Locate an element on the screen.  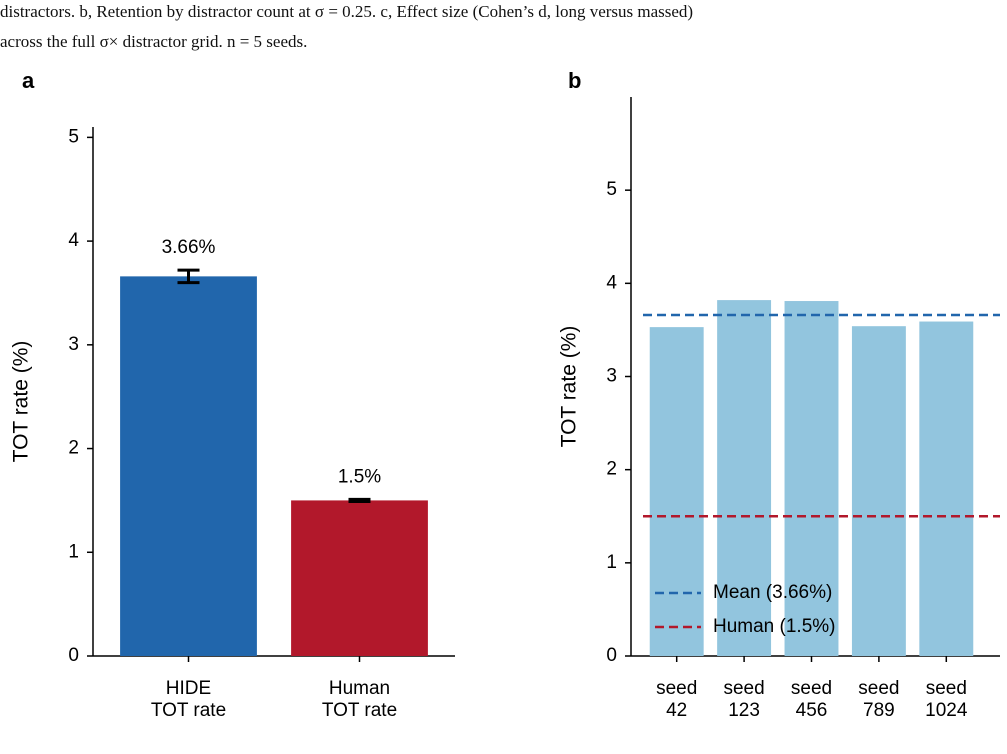
panel-label: a is located at coordinates (28, 80).